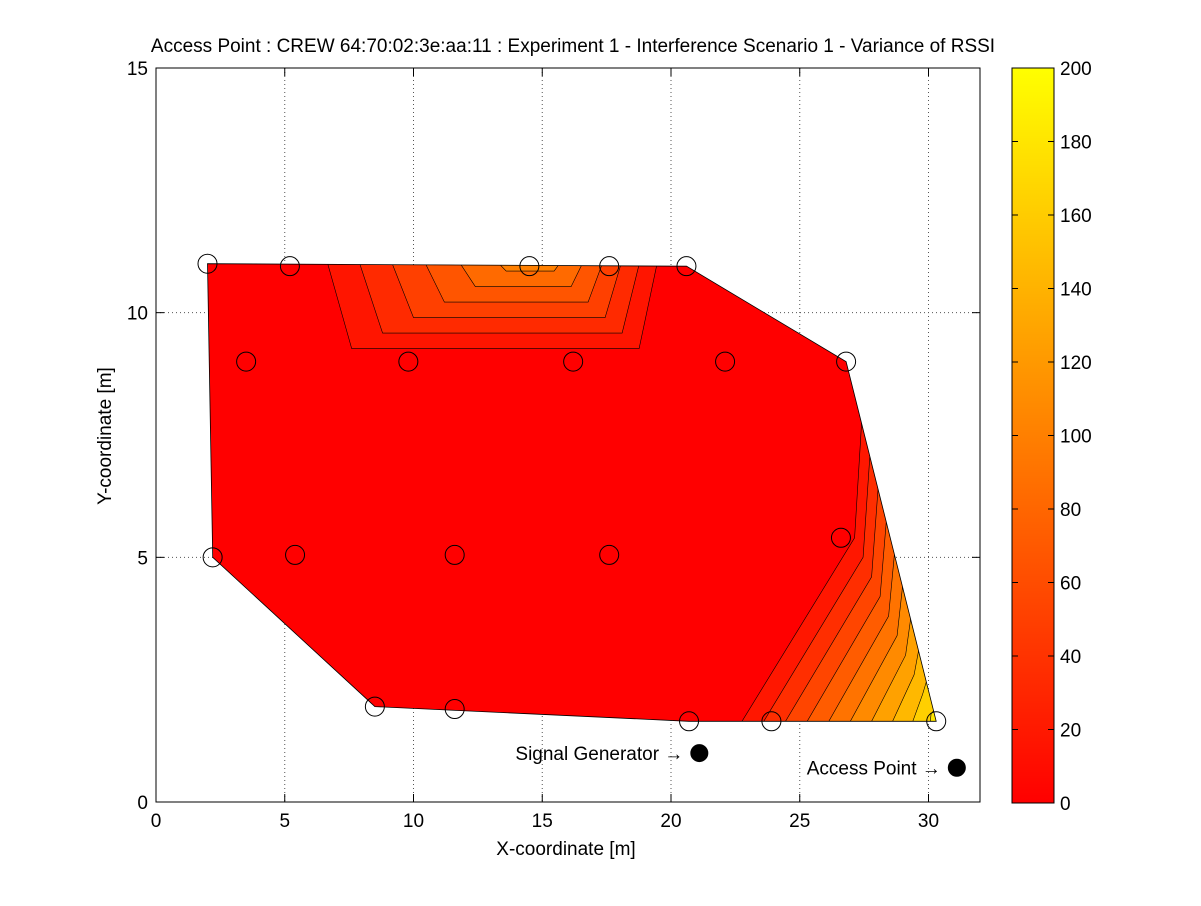 The height and width of the screenshot is (906, 1201). I want to click on colorbar-tick-label: 40, so click(1070, 657).